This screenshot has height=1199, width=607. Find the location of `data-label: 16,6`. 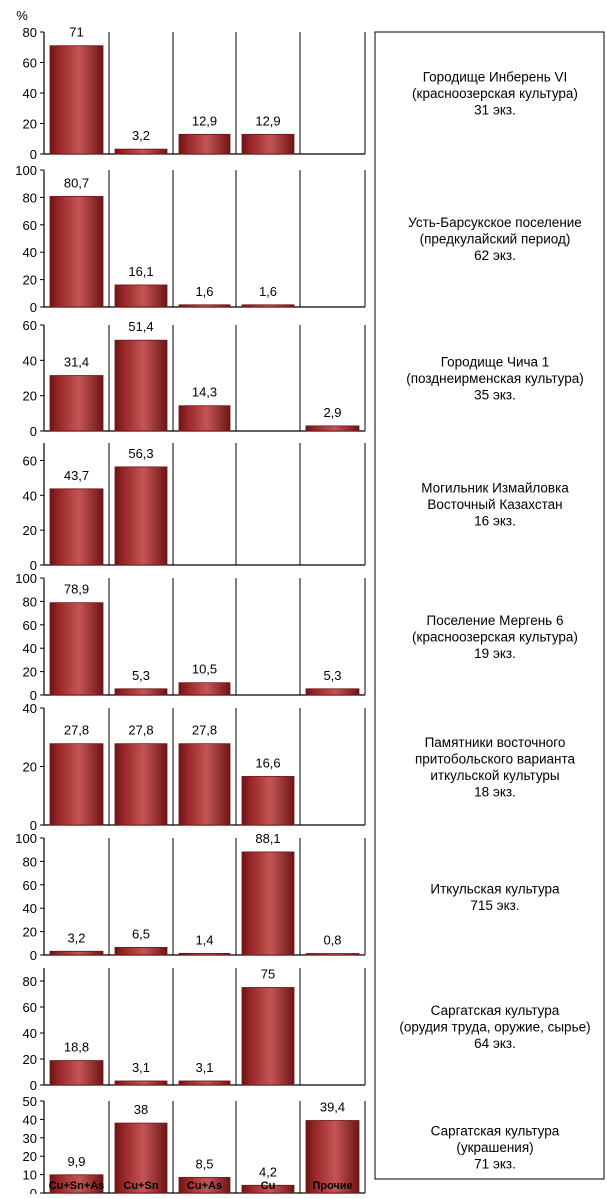

data-label: 16,6 is located at coordinates (267, 762).